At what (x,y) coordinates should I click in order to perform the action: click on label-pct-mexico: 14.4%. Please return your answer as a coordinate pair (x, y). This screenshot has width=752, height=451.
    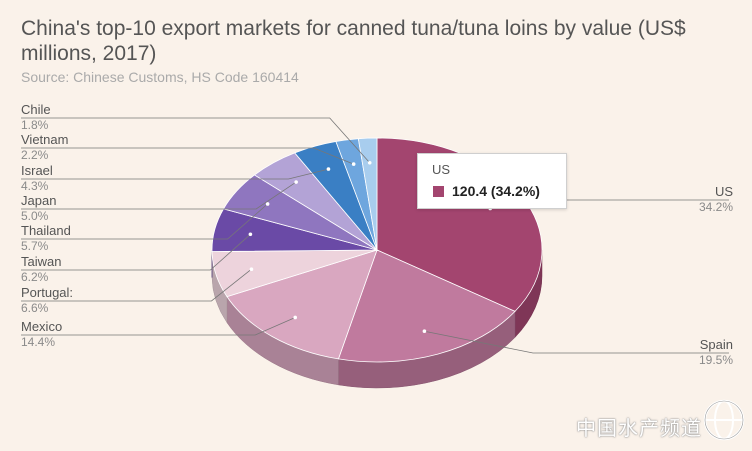
    Looking at the image, I should click on (38, 342).